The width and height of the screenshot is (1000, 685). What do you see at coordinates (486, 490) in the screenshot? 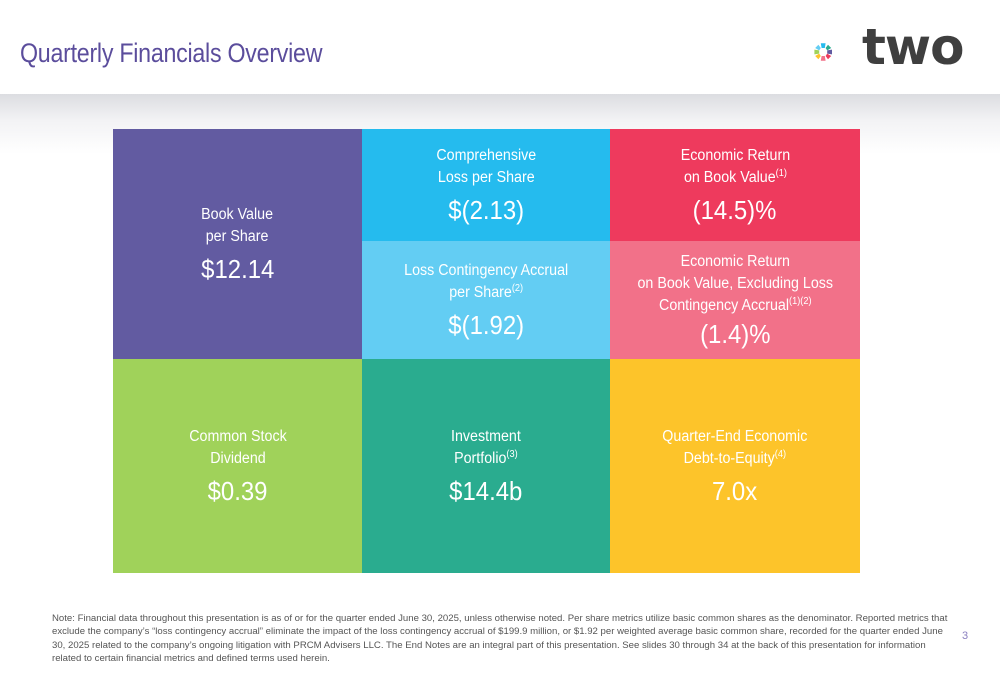
I see `tile-value: $14.4b` at bounding box center [486, 490].